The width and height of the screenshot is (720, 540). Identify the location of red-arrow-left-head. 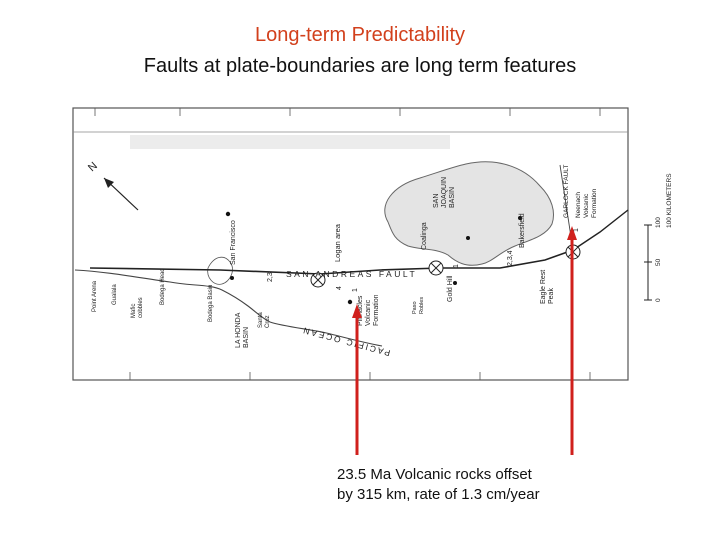
(357, 311).